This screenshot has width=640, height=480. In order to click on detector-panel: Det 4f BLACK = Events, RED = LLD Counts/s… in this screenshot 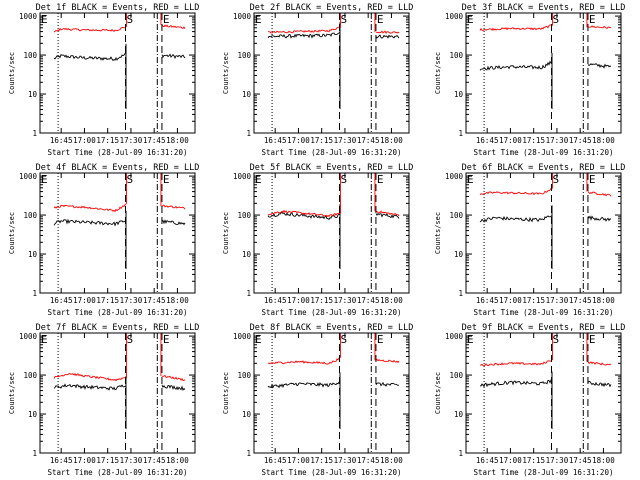, I will do `click(103, 240)`.